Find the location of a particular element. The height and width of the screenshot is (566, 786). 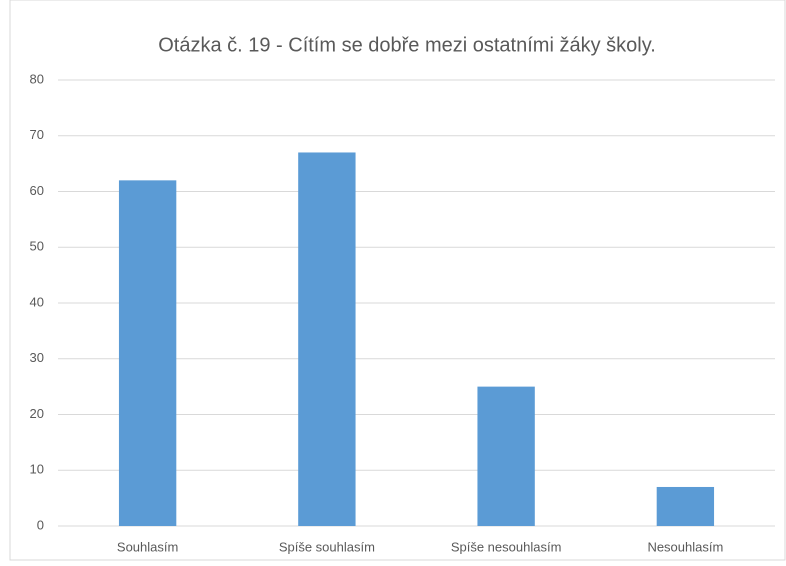

y-tick-label: 40 is located at coordinates (37, 301).